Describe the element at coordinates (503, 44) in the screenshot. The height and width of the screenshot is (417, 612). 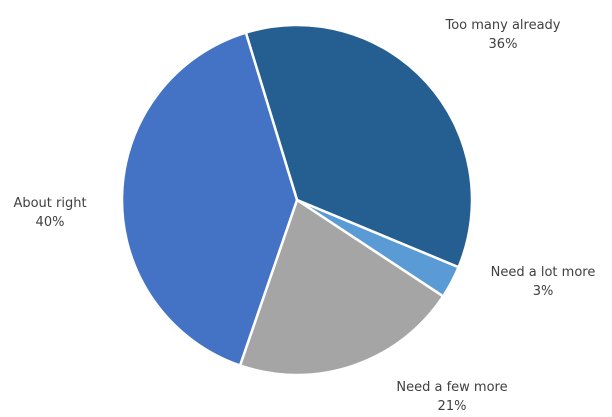
I see `label-too-many-already-value: 36%` at that location.